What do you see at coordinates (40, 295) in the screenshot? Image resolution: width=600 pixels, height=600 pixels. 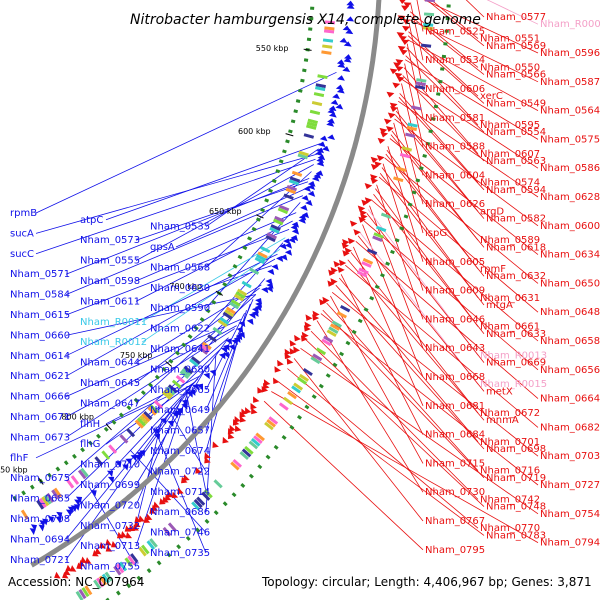 I see `gene-label: Nham_0584` at bounding box center [40, 295].